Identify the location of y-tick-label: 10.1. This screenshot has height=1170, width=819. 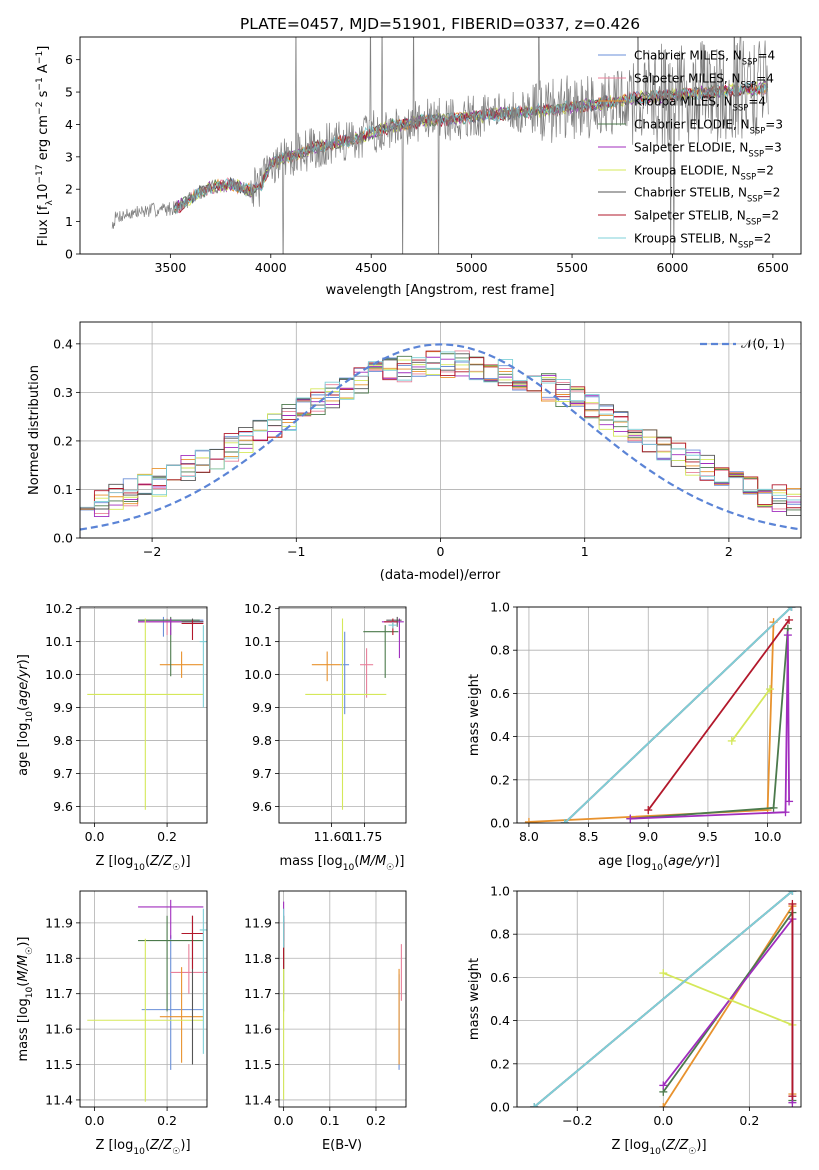
(59, 641).